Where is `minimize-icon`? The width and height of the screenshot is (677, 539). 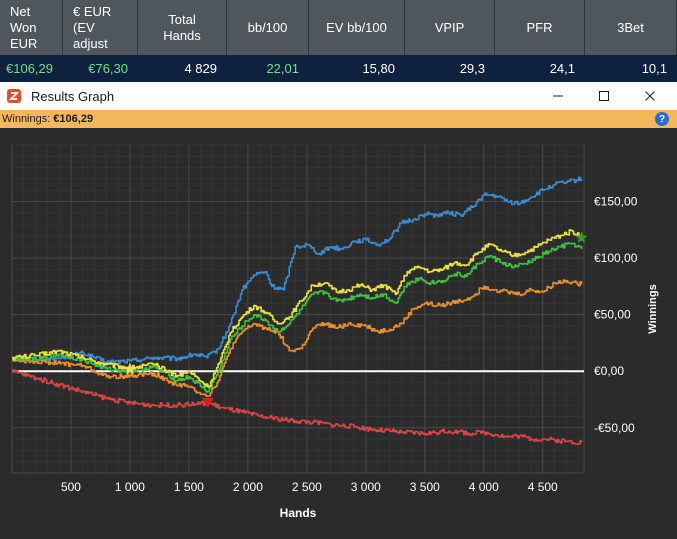
minimize-icon is located at coordinates (558, 96).